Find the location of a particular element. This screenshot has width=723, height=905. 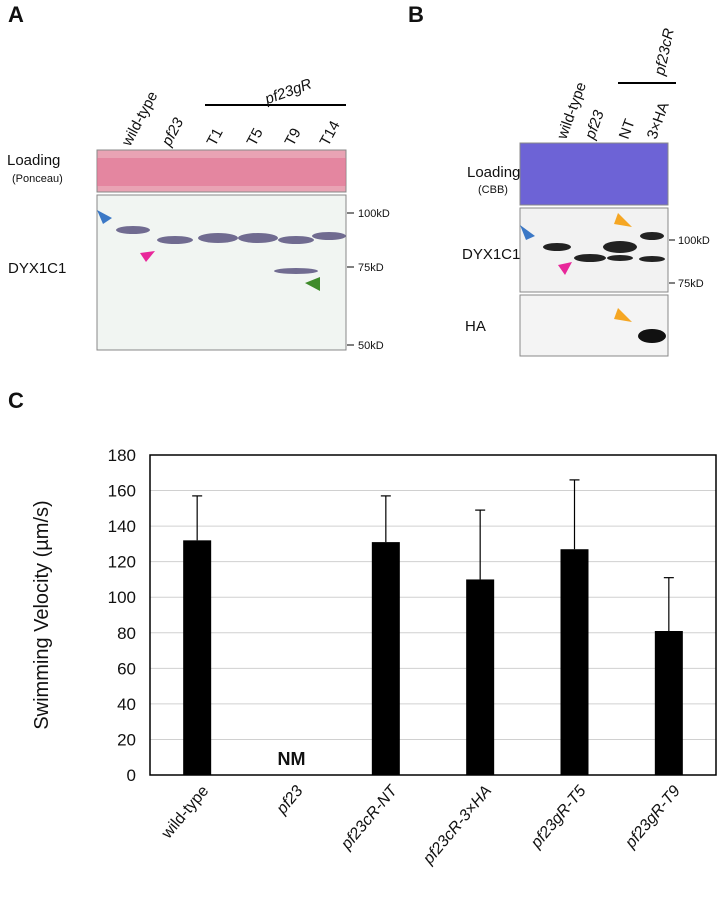

x-tick-label: pf23gR-T9 is located at coordinates (653, 818).